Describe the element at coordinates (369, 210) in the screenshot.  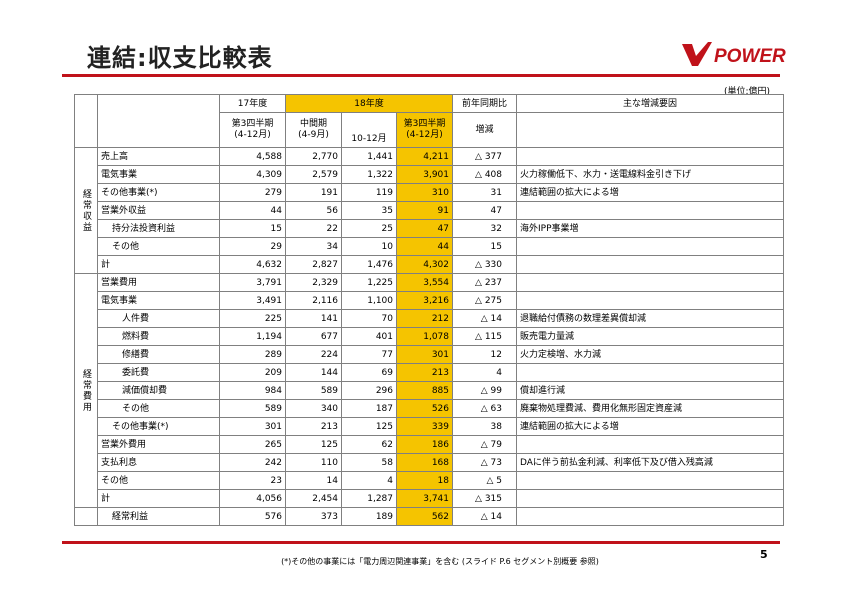
I see `value-fy18-oct-dec: 35` at that location.